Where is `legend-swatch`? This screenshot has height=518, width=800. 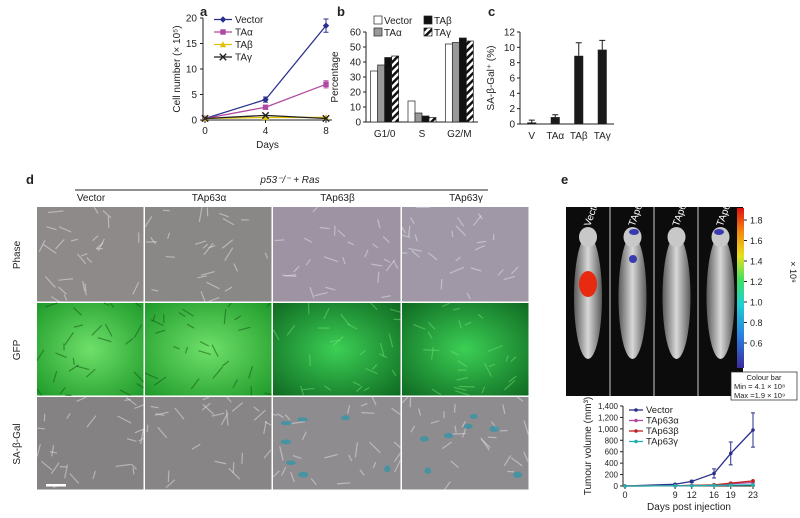
legend-swatch is located at coordinates (378, 20).